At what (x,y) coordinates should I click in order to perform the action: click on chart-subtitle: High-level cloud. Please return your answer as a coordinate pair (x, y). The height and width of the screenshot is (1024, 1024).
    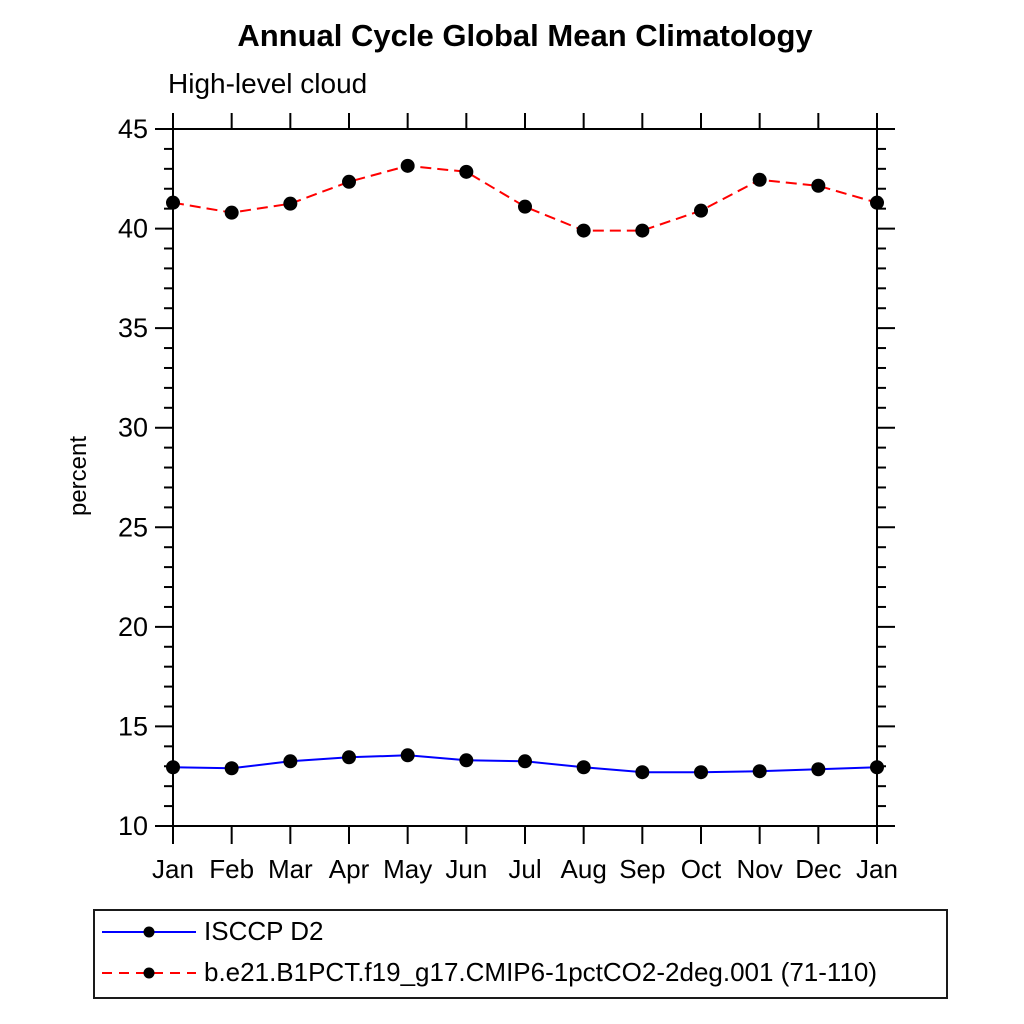
    Looking at the image, I should click on (268, 83).